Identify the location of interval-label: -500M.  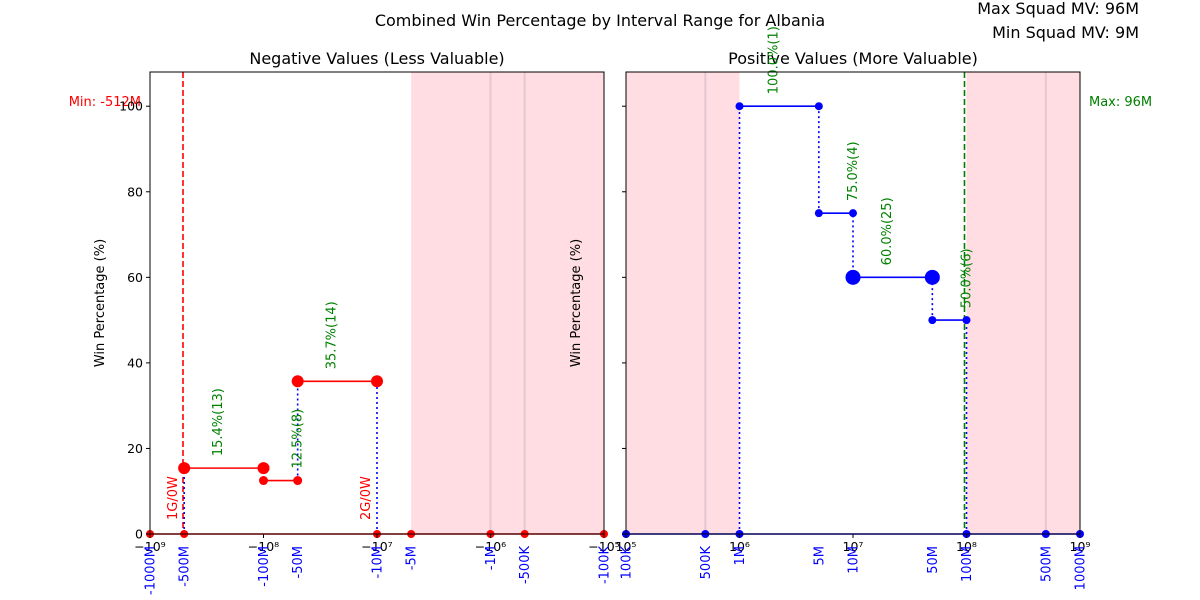
(185, 566).